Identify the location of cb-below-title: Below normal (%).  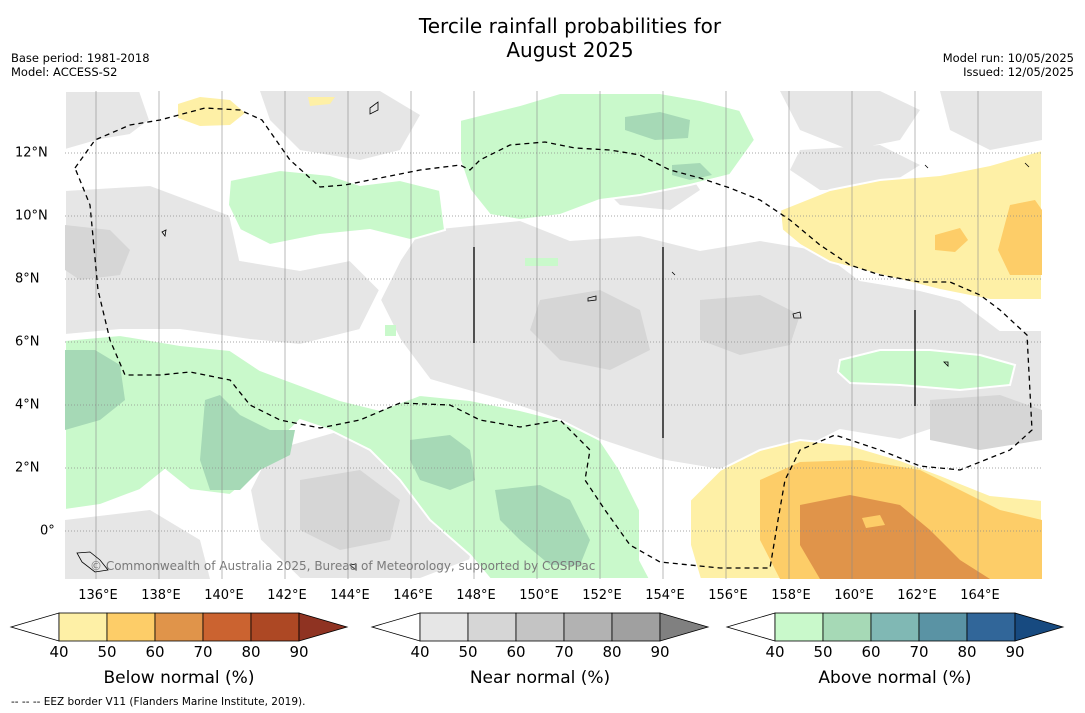
(179, 678).